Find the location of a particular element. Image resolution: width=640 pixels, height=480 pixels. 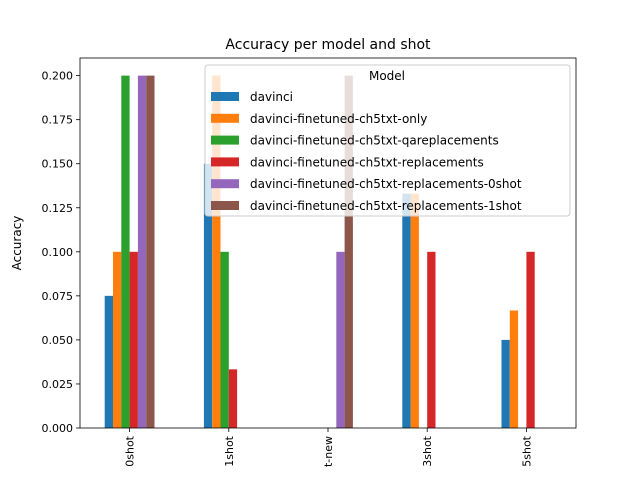

y-tick-label: 0.175 is located at coordinates (58, 120).